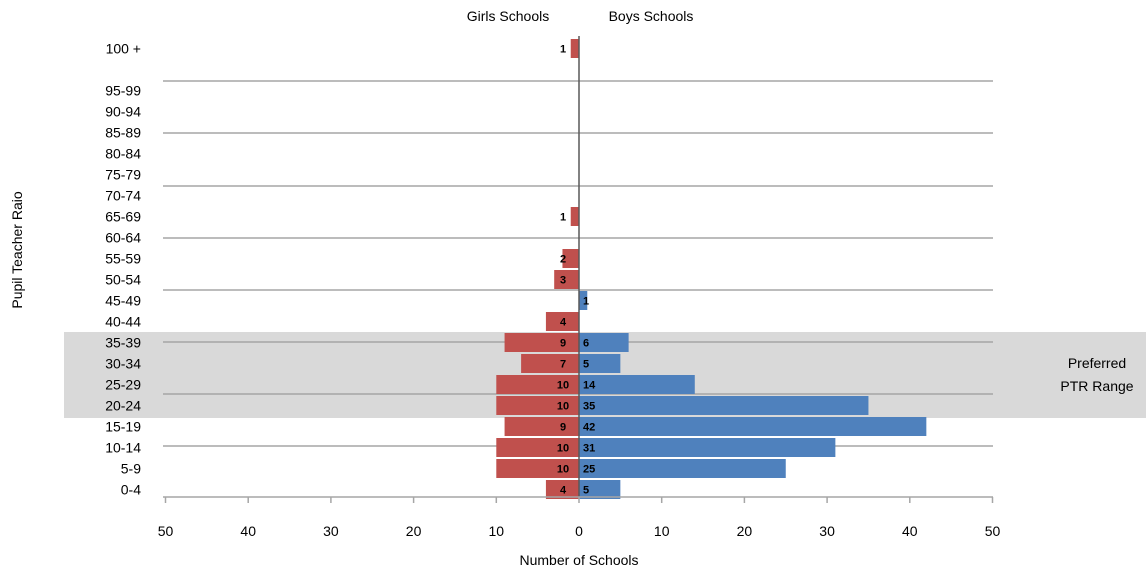  I want to click on category-label-50-54: 50-54, so click(123, 280).